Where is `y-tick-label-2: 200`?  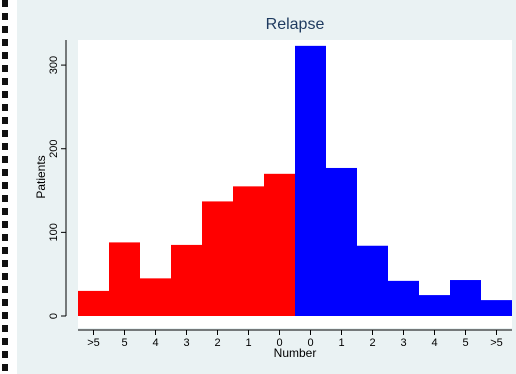
y-tick-label-2: 200 is located at coordinates (54, 149).